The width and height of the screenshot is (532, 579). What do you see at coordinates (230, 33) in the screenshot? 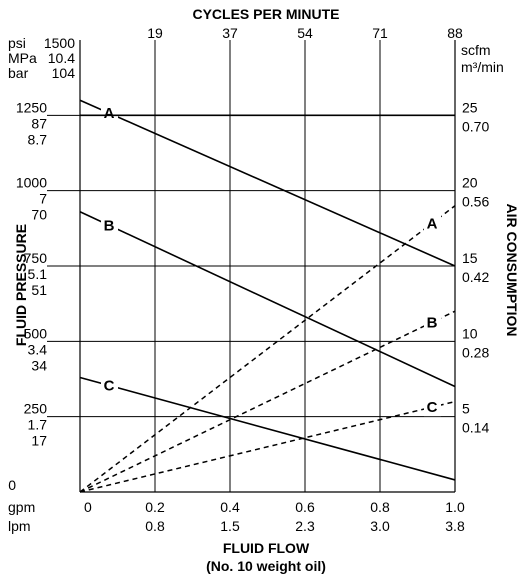
I see `top-tick-label: 37` at bounding box center [230, 33].